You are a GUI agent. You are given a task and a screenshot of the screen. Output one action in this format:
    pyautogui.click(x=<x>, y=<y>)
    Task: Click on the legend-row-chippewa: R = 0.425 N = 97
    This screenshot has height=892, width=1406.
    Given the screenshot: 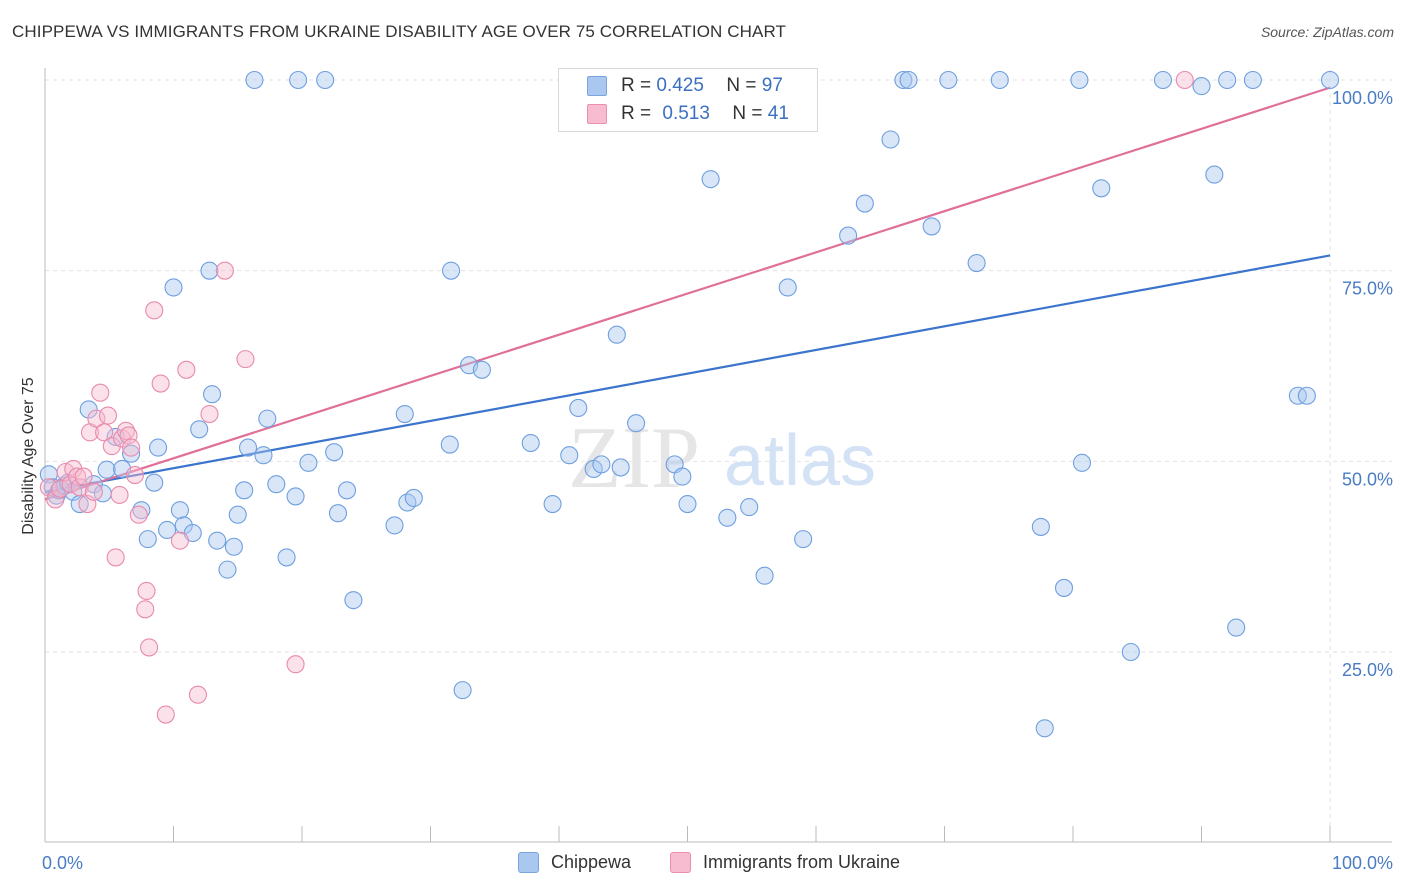 What is the action you would take?
    pyautogui.click(x=685, y=86)
    